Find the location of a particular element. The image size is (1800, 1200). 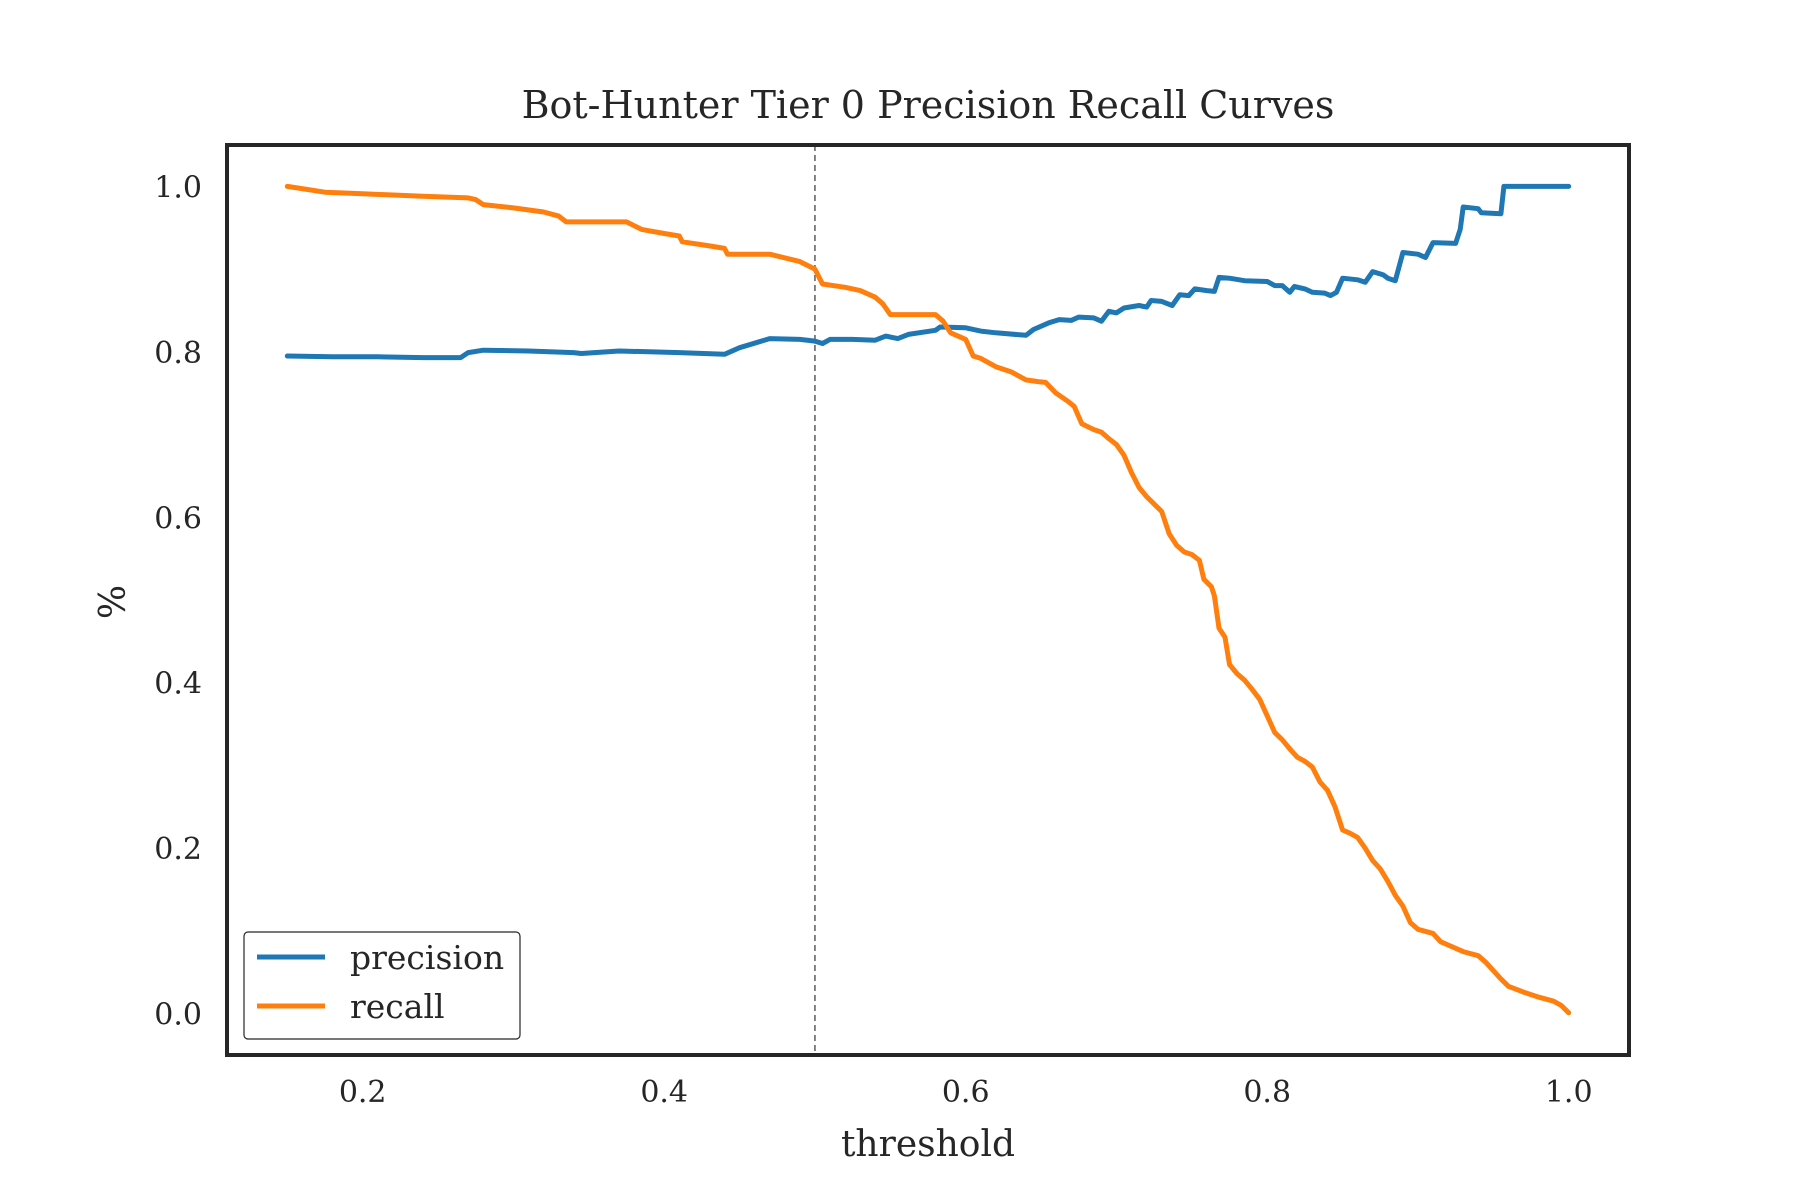

x-tick-label: 0.2 is located at coordinates (363, 1092).